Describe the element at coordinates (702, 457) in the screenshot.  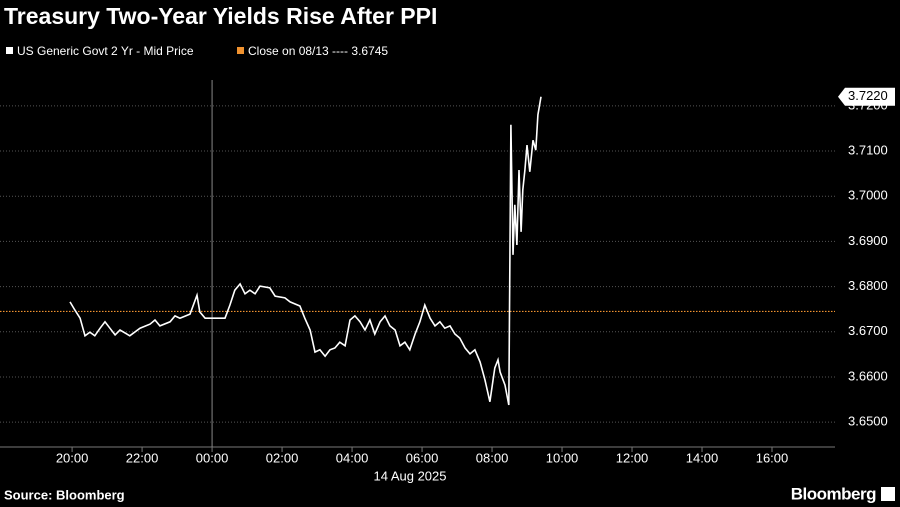
I see `x-tick-label: 14:00` at that location.